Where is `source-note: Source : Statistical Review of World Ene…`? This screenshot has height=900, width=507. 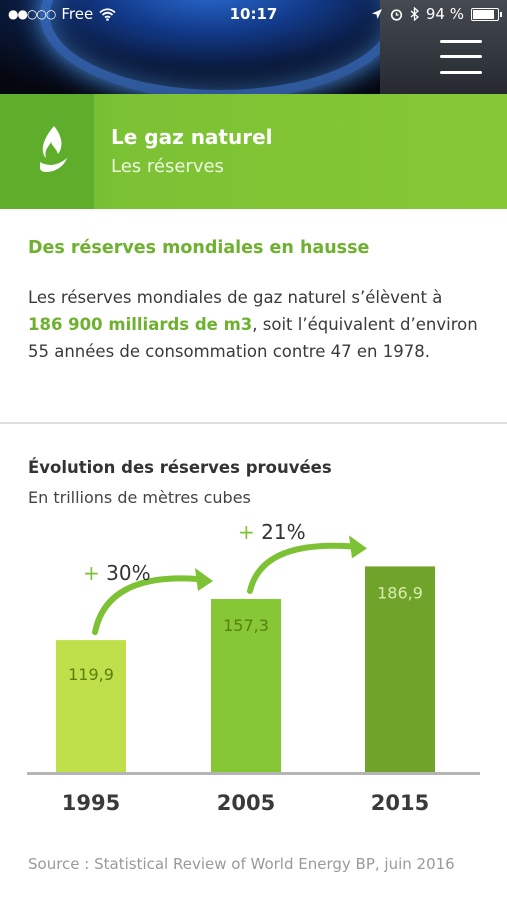 source-note: Source : Statistical Review of World Ene… is located at coordinates (241, 864).